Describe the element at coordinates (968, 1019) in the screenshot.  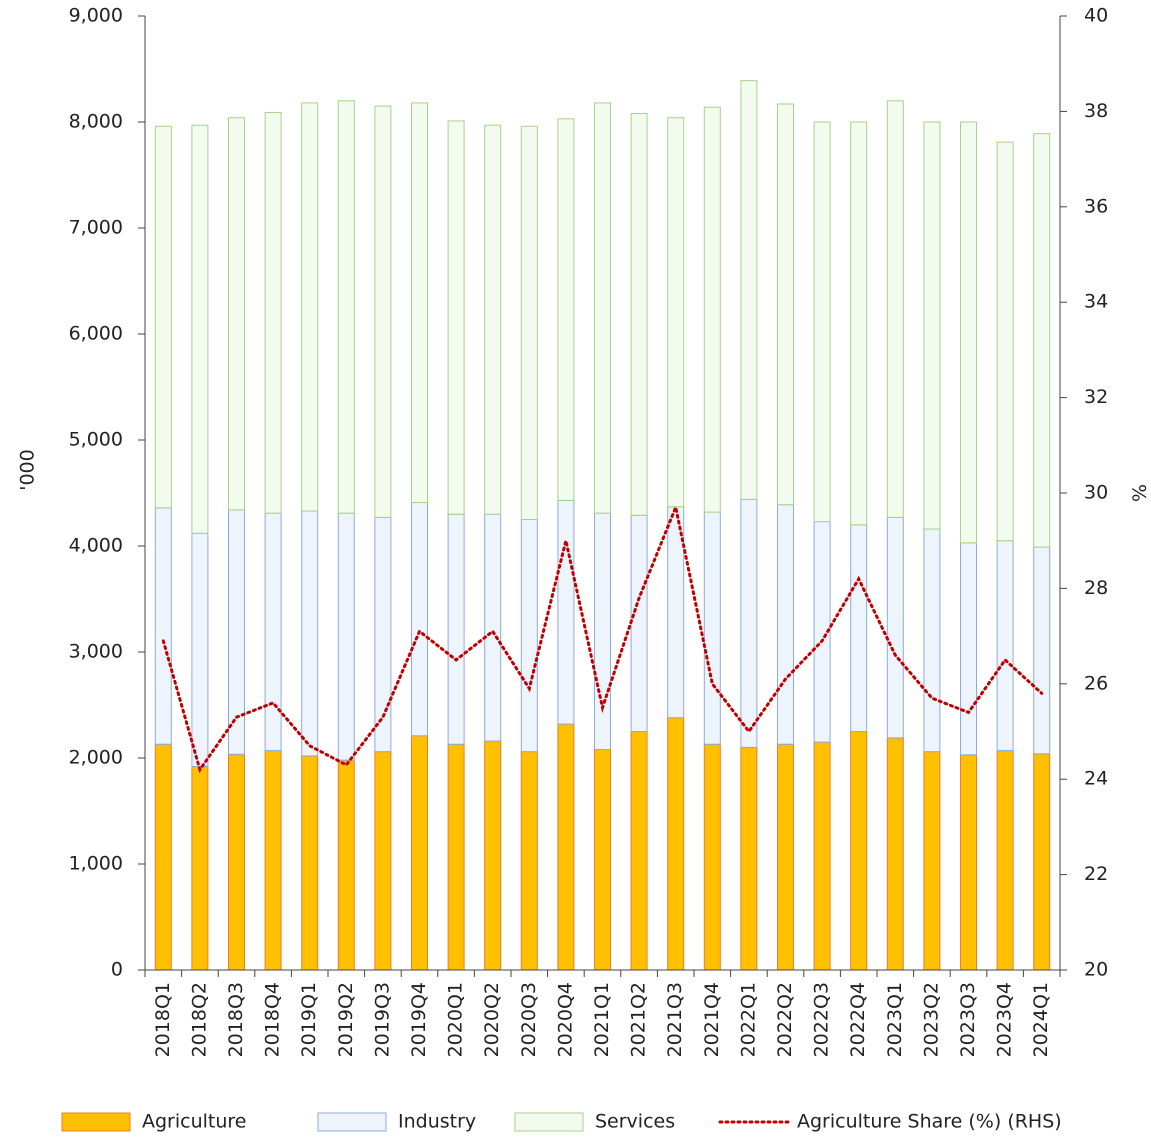
I see `x-tick-label: 2023Q3` at that location.